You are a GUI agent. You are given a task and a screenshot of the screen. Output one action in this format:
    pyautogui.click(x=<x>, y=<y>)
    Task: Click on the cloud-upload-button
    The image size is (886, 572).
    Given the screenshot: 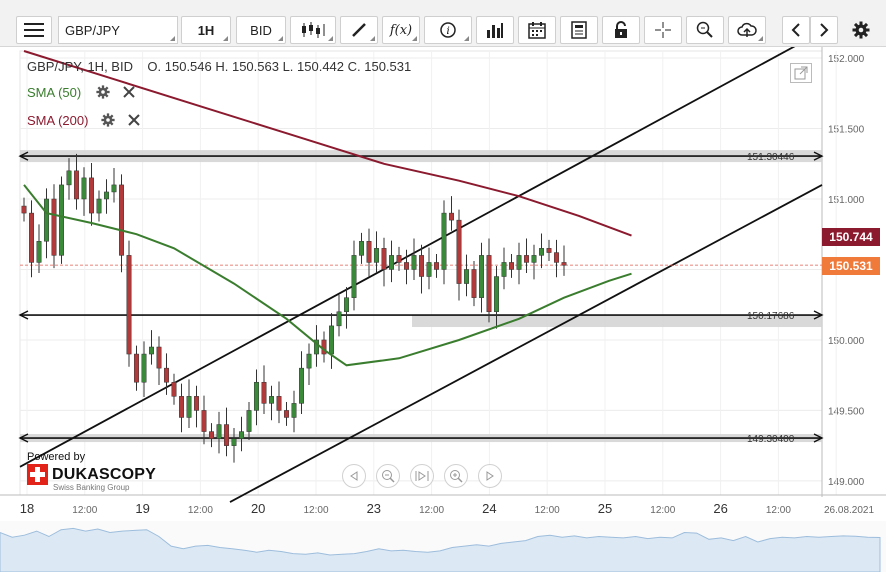 What is the action you would take?
    pyautogui.click(x=747, y=30)
    